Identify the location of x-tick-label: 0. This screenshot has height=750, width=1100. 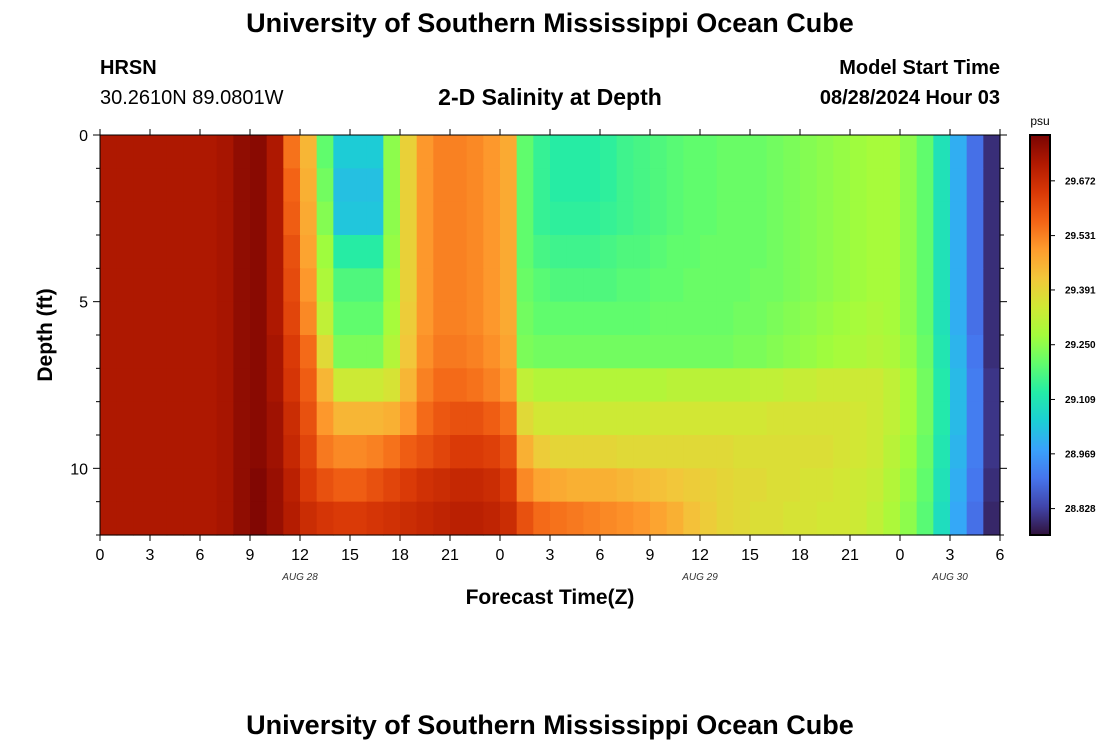
(100, 555).